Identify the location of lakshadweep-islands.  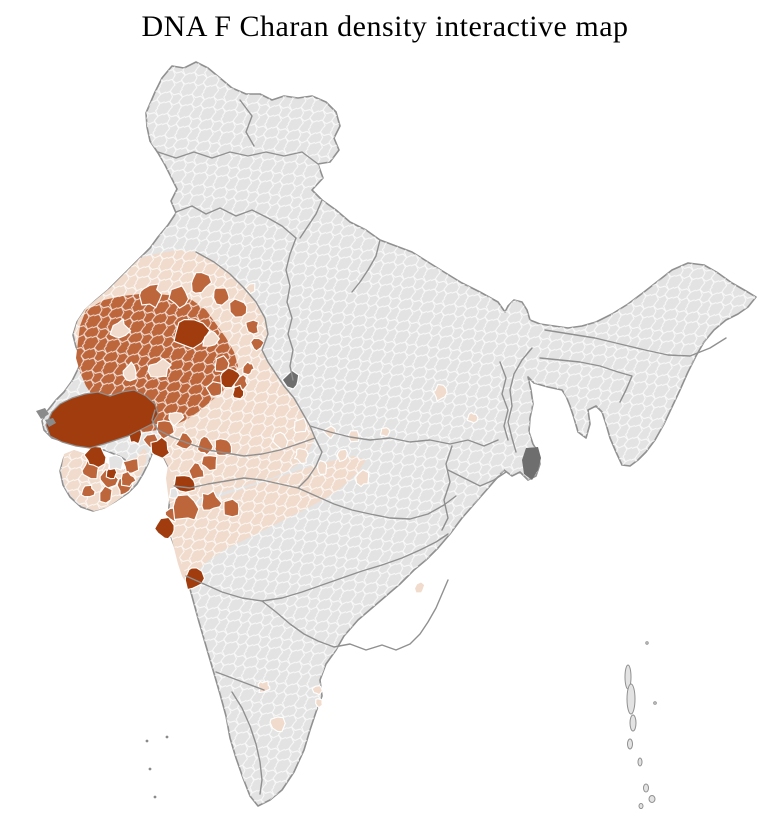
(157, 767).